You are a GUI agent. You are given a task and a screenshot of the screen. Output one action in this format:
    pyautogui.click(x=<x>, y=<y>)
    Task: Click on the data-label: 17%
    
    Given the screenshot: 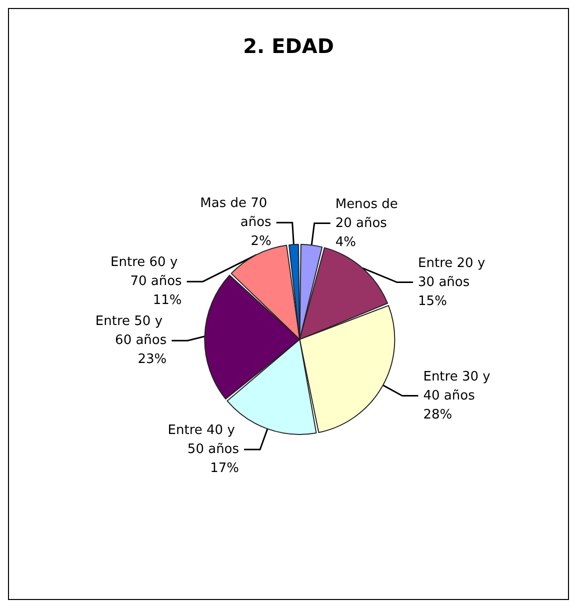 What is the action you would take?
    pyautogui.click(x=225, y=468)
    